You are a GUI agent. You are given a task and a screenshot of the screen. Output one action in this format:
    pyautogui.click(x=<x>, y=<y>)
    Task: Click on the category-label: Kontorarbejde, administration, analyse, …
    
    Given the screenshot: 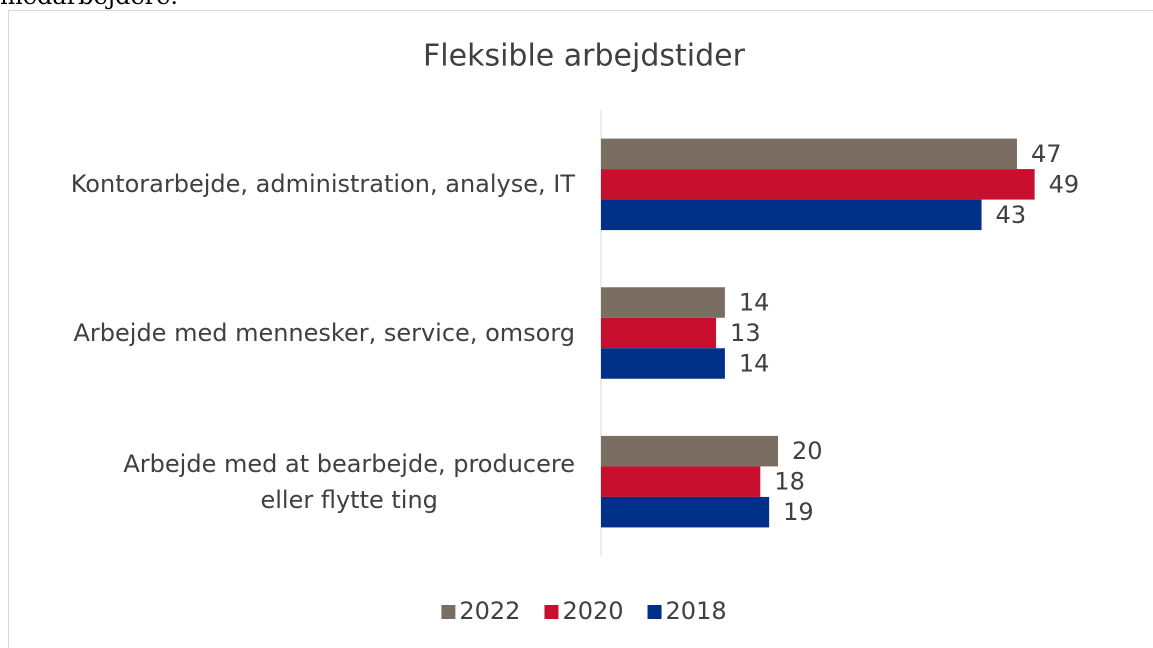 What is the action you would take?
    pyautogui.click(x=322, y=184)
    